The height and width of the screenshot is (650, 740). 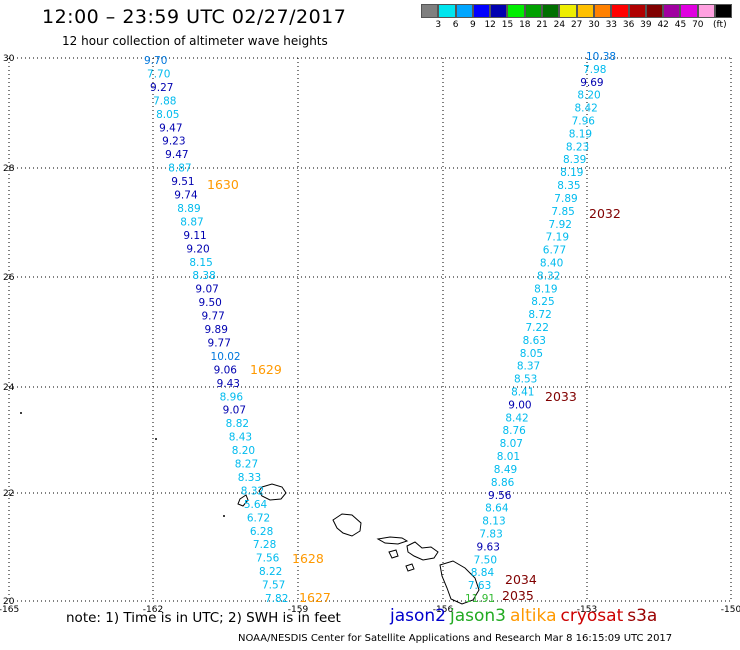 What do you see at coordinates (9, 169) in the screenshot?
I see `y-tick-label: 28` at bounding box center [9, 169].